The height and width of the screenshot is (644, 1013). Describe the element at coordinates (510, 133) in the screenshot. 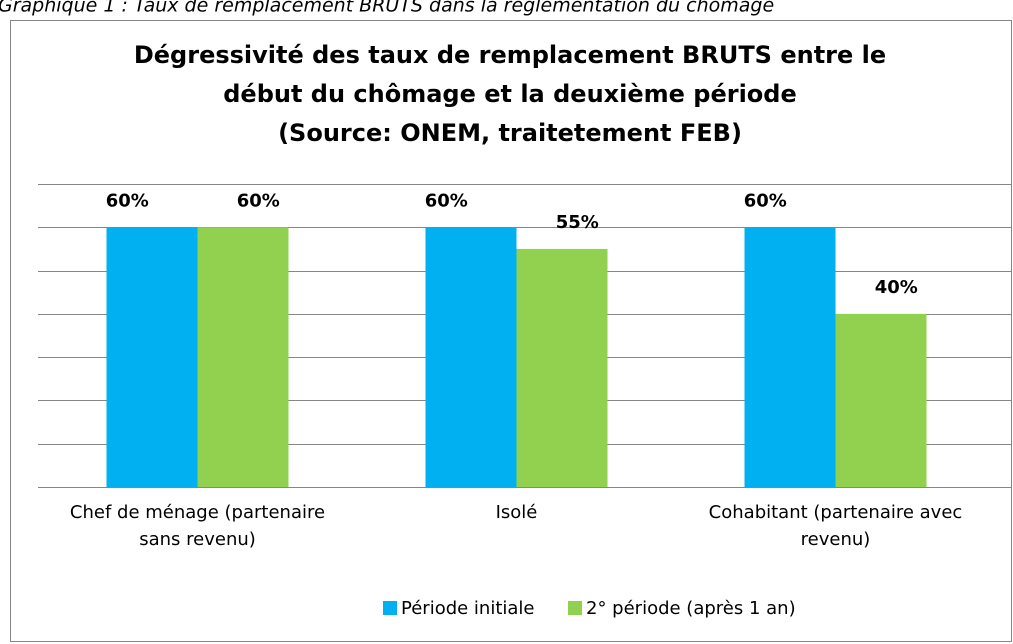

I see `chart-title: (Source: ONEM, traitetement FEB)` at that location.